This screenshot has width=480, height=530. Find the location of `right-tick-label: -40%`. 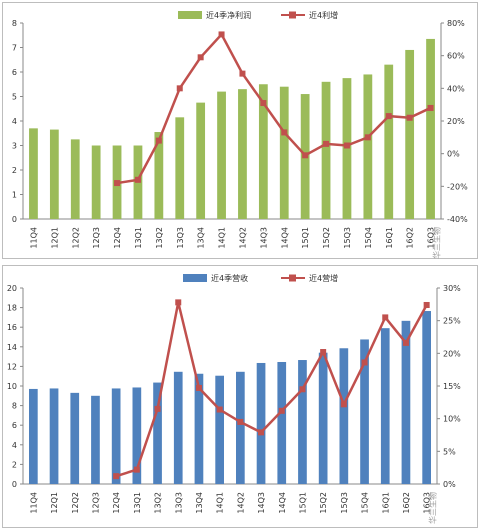

right-tick-label: -40% is located at coordinates (457, 219).